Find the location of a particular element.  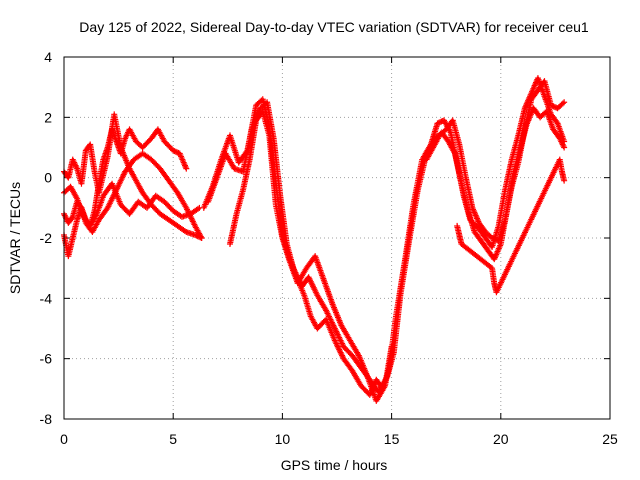

x-tick-label: 25 is located at coordinates (610, 439).